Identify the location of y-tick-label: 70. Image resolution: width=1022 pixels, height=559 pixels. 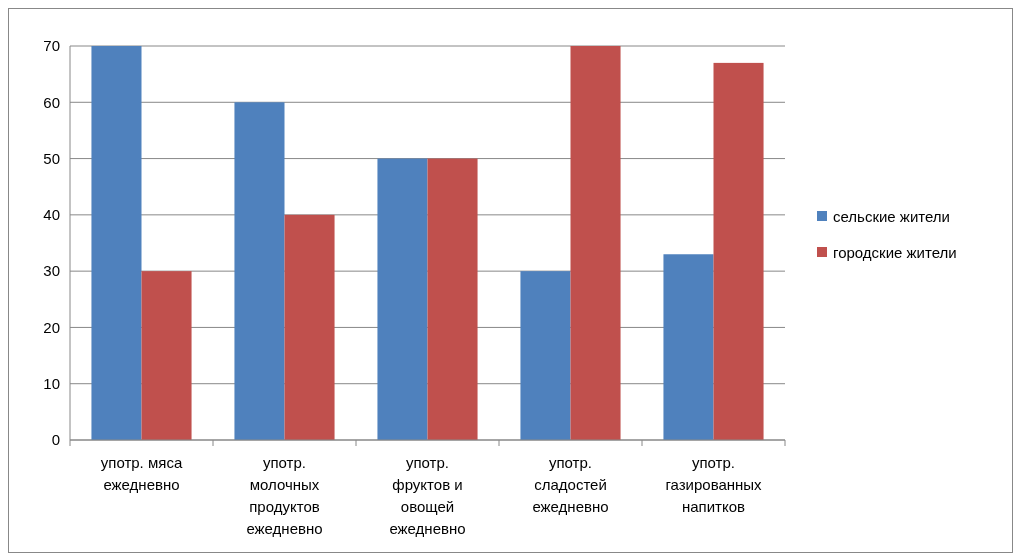
(51, 46).